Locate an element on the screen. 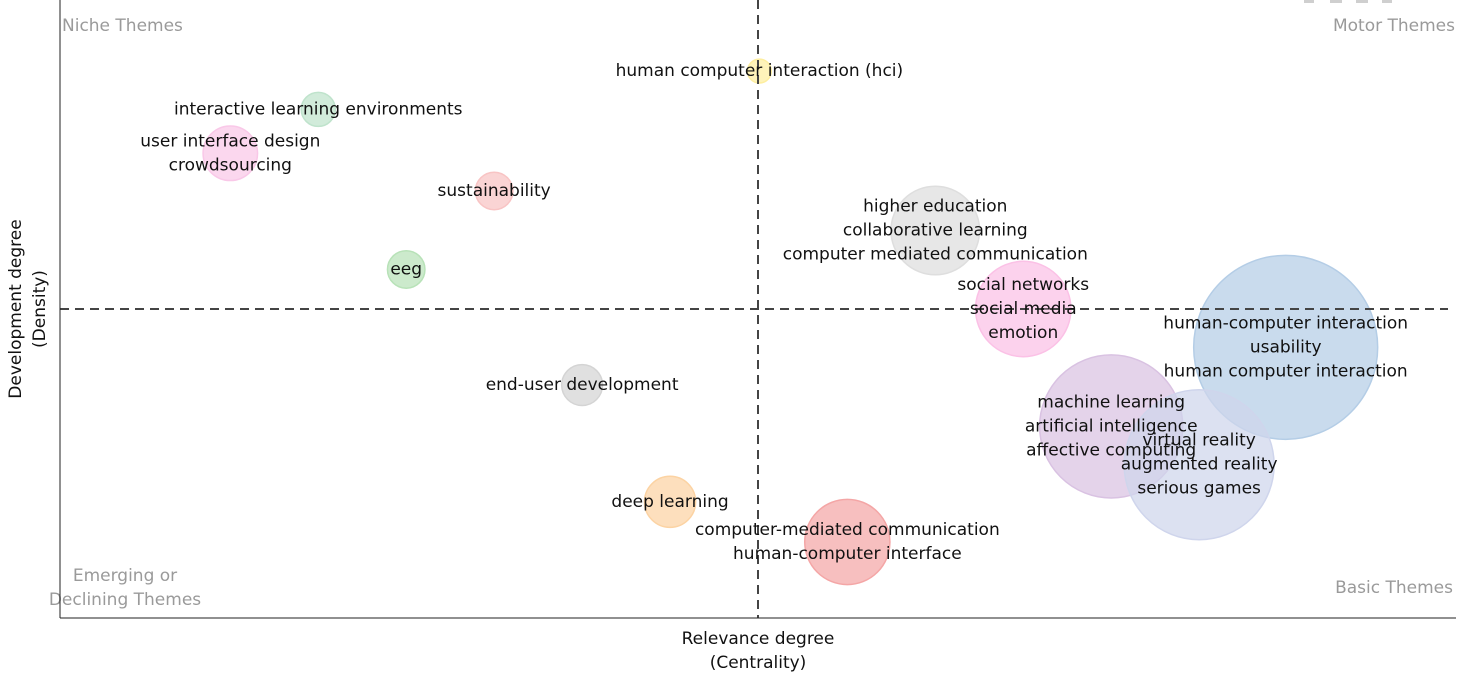 The image size is (1482, 687). theme-label-11-0: deep learning is located at coordinates (669, 502).